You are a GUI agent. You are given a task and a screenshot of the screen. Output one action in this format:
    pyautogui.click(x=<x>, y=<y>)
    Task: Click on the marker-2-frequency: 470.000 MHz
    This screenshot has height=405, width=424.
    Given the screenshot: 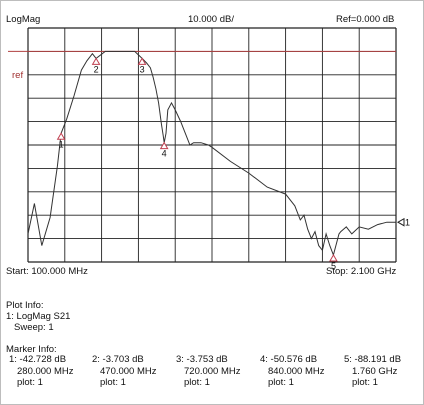 What is the action you would take?
    pyautogui.click(x=128, y=371)
    